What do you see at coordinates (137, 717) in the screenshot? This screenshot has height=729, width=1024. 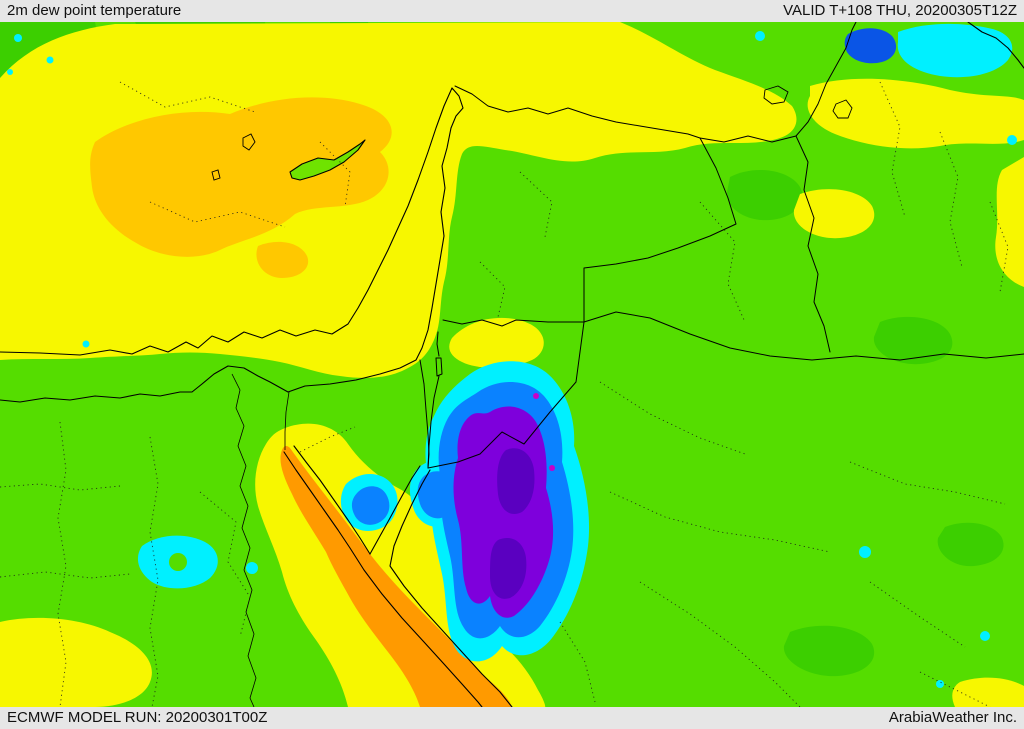 I see `model-run-label: ECMWF MODEL RUN: 20200301T00Z` at bounding box center [137, 717].